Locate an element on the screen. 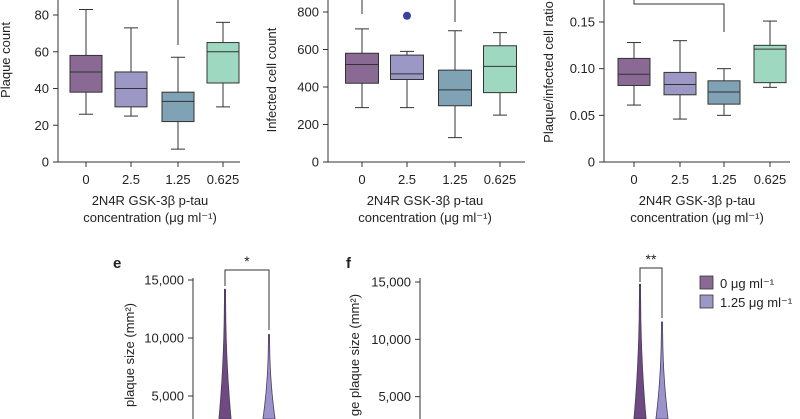 The image size is (800, 419). y-axis-ticks: 0 200 400 600 800 is located at coordinates (312, 87).